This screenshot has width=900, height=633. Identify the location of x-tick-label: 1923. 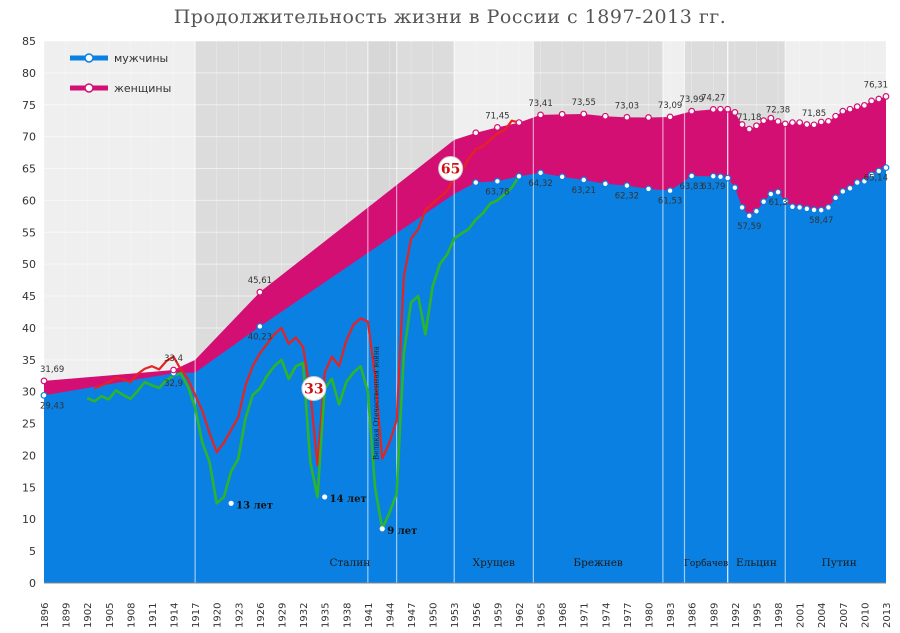
(239, 615).